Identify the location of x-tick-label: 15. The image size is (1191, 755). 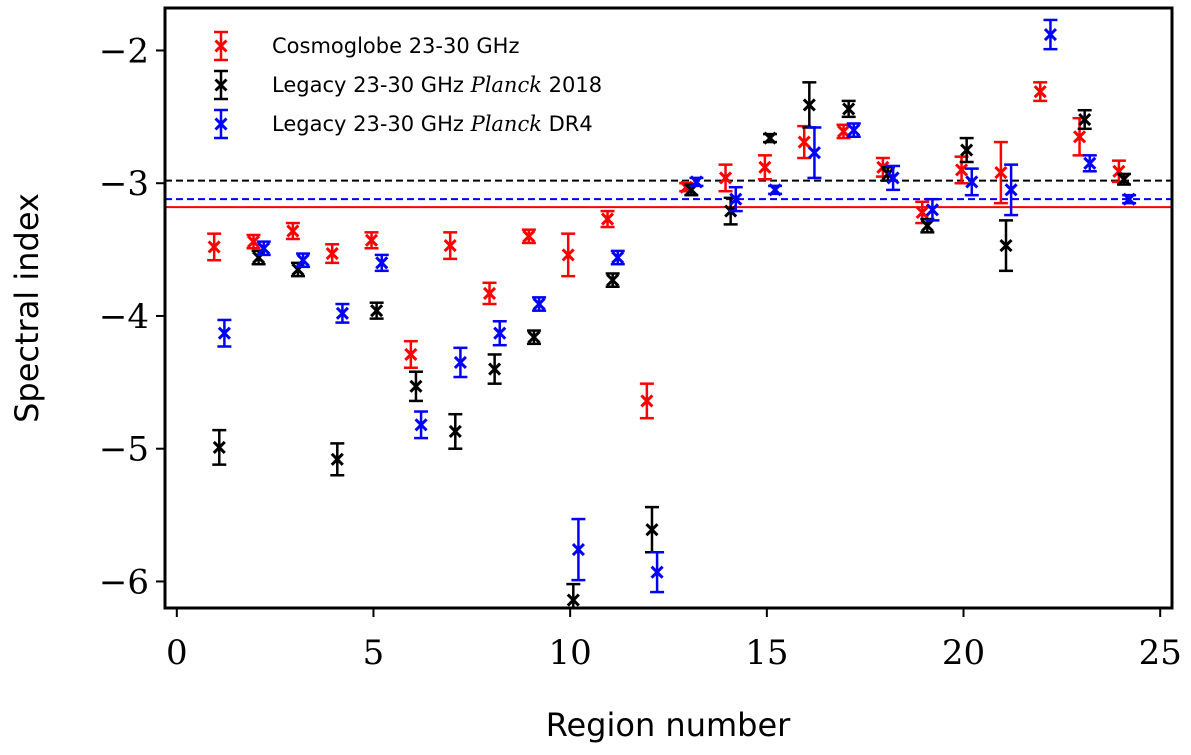
(766, 653).